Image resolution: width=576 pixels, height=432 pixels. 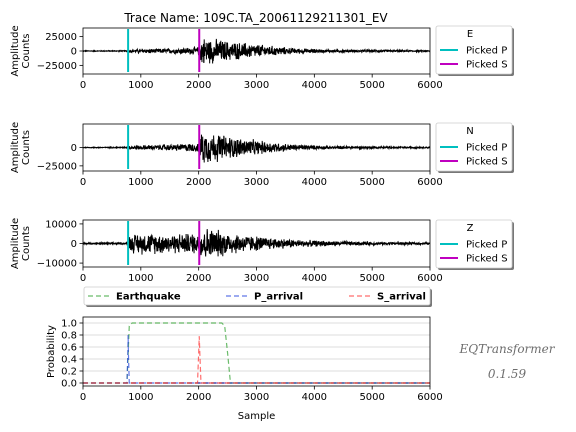 I want to click on y-tick-label: 0.6, so click(x=69, y=348).